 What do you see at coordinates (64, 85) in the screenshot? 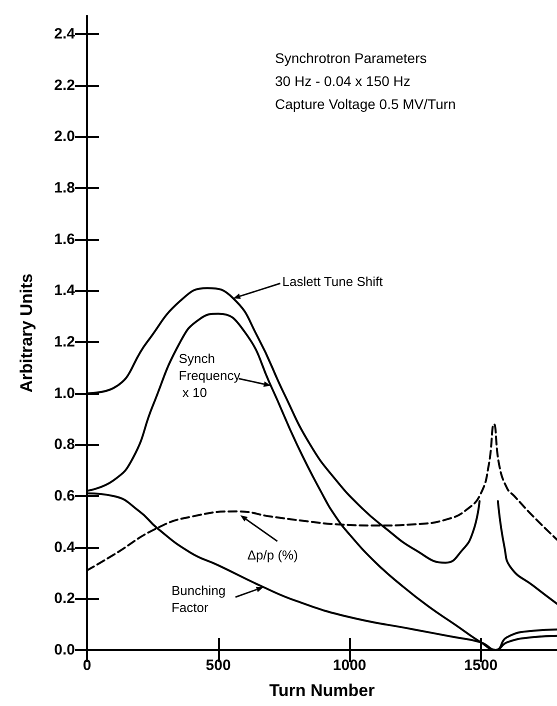
I see `y-tick-label: 2.2` at bounding box center [64, 85].